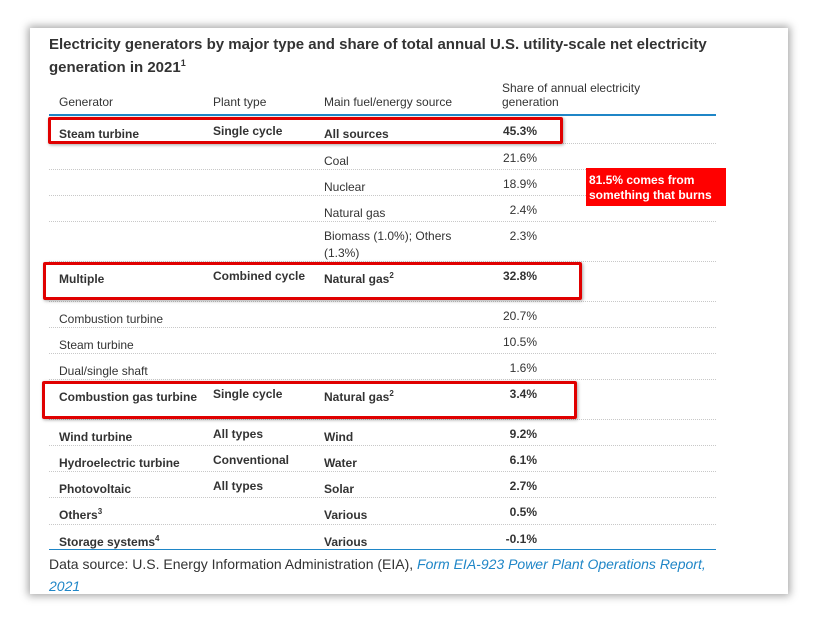 The width and height of the screenshot is (818, 627). I want to click on cell-share: 45.3%, so click(519, 131).